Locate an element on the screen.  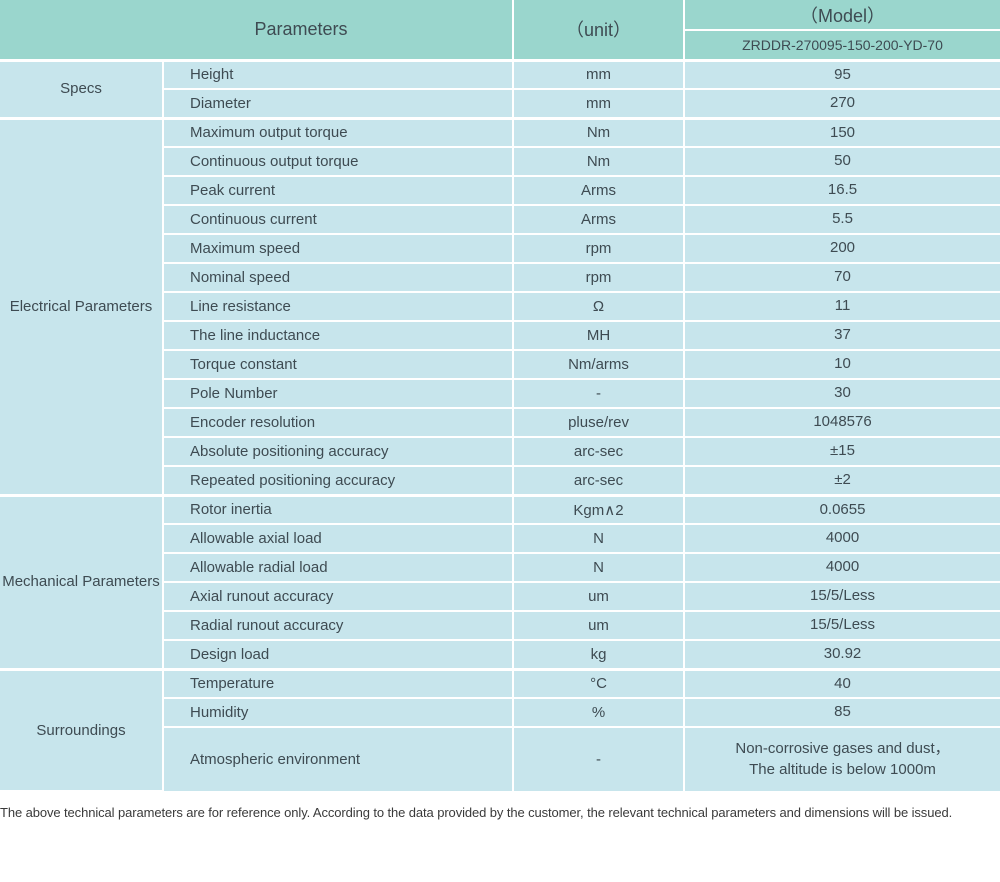
value-cell: 5.5 is located at coordinates (841, 219).